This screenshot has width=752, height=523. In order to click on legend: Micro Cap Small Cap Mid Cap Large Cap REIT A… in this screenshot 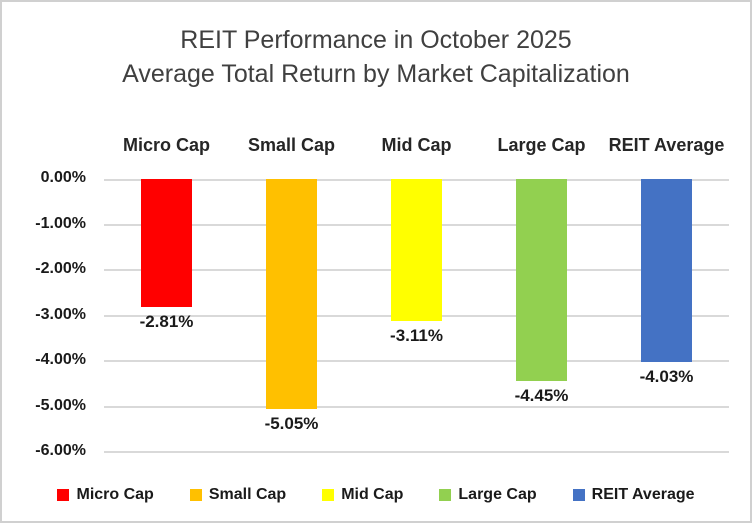, I will do `click(376, 495)`.